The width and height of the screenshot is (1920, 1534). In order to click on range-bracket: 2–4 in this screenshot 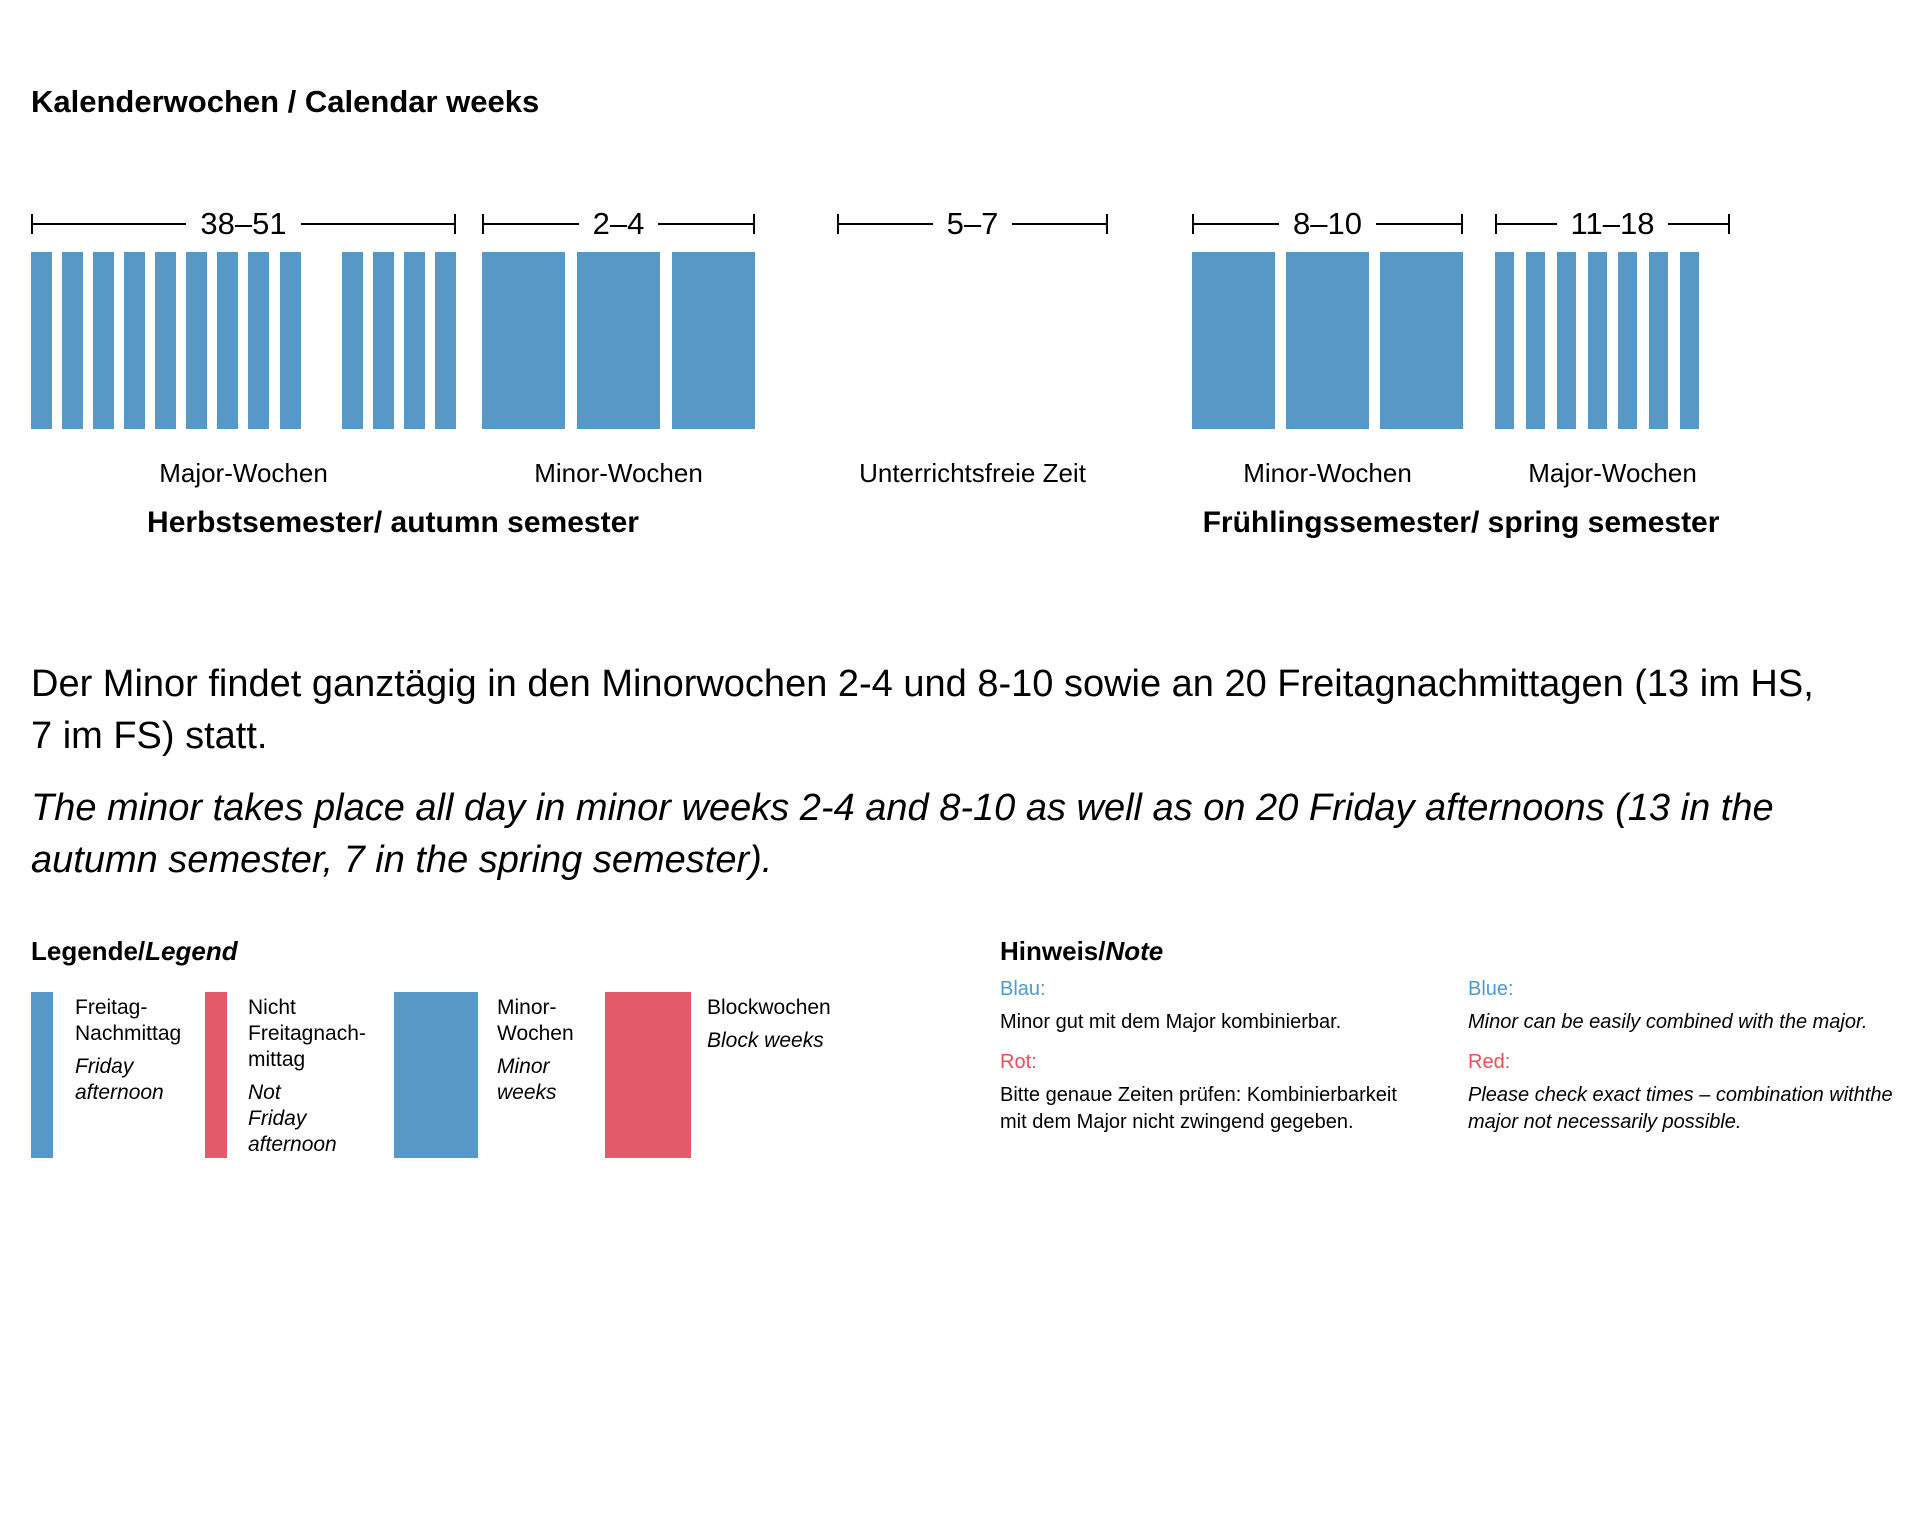, I will do `click(619, 223)`.